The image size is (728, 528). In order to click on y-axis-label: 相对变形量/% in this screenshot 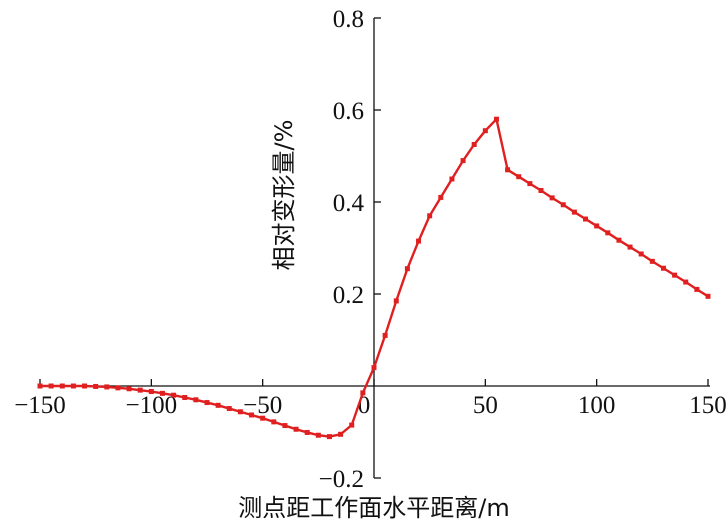, I will do `click(284, 195)`.